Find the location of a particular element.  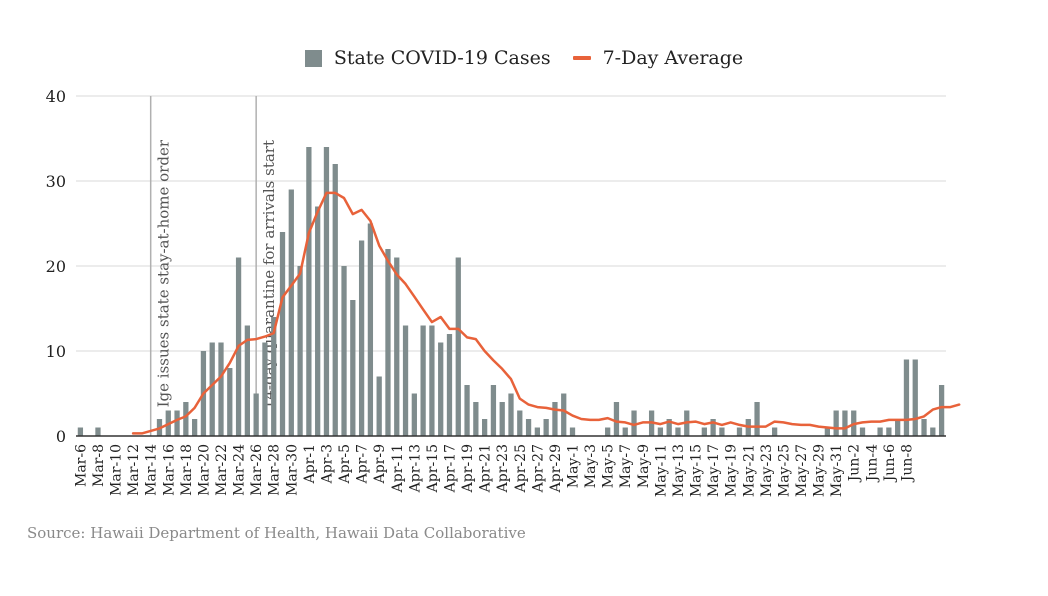

x-tick-label: Apr-11 is located at coordinates (398, 468).